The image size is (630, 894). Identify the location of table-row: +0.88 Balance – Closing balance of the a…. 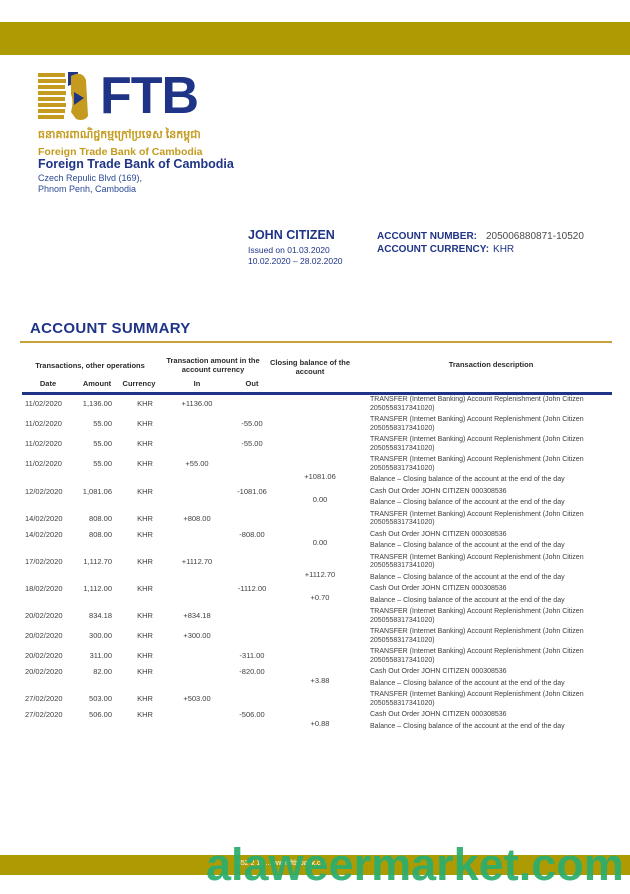
(317, 725).